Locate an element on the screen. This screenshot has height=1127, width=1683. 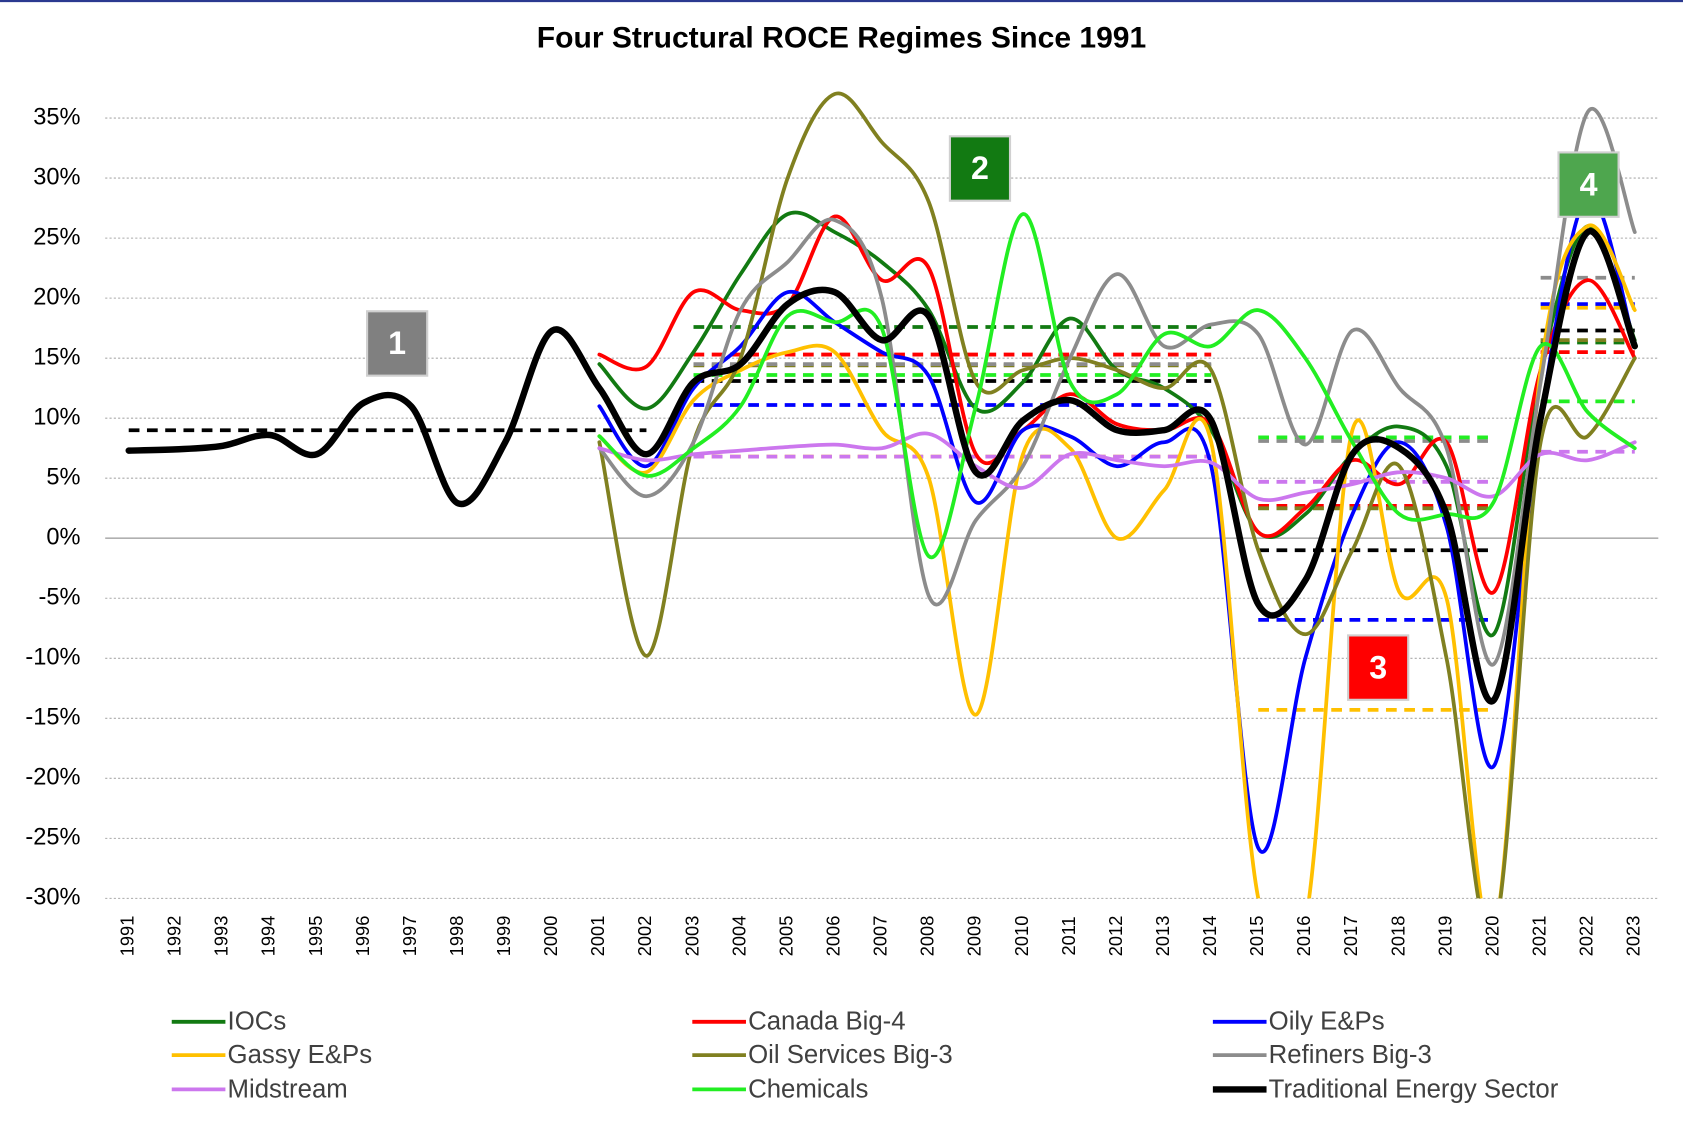
chart-title: Four Structural ROCE Regimes Since 1991 is located at coordinates (841, 38).